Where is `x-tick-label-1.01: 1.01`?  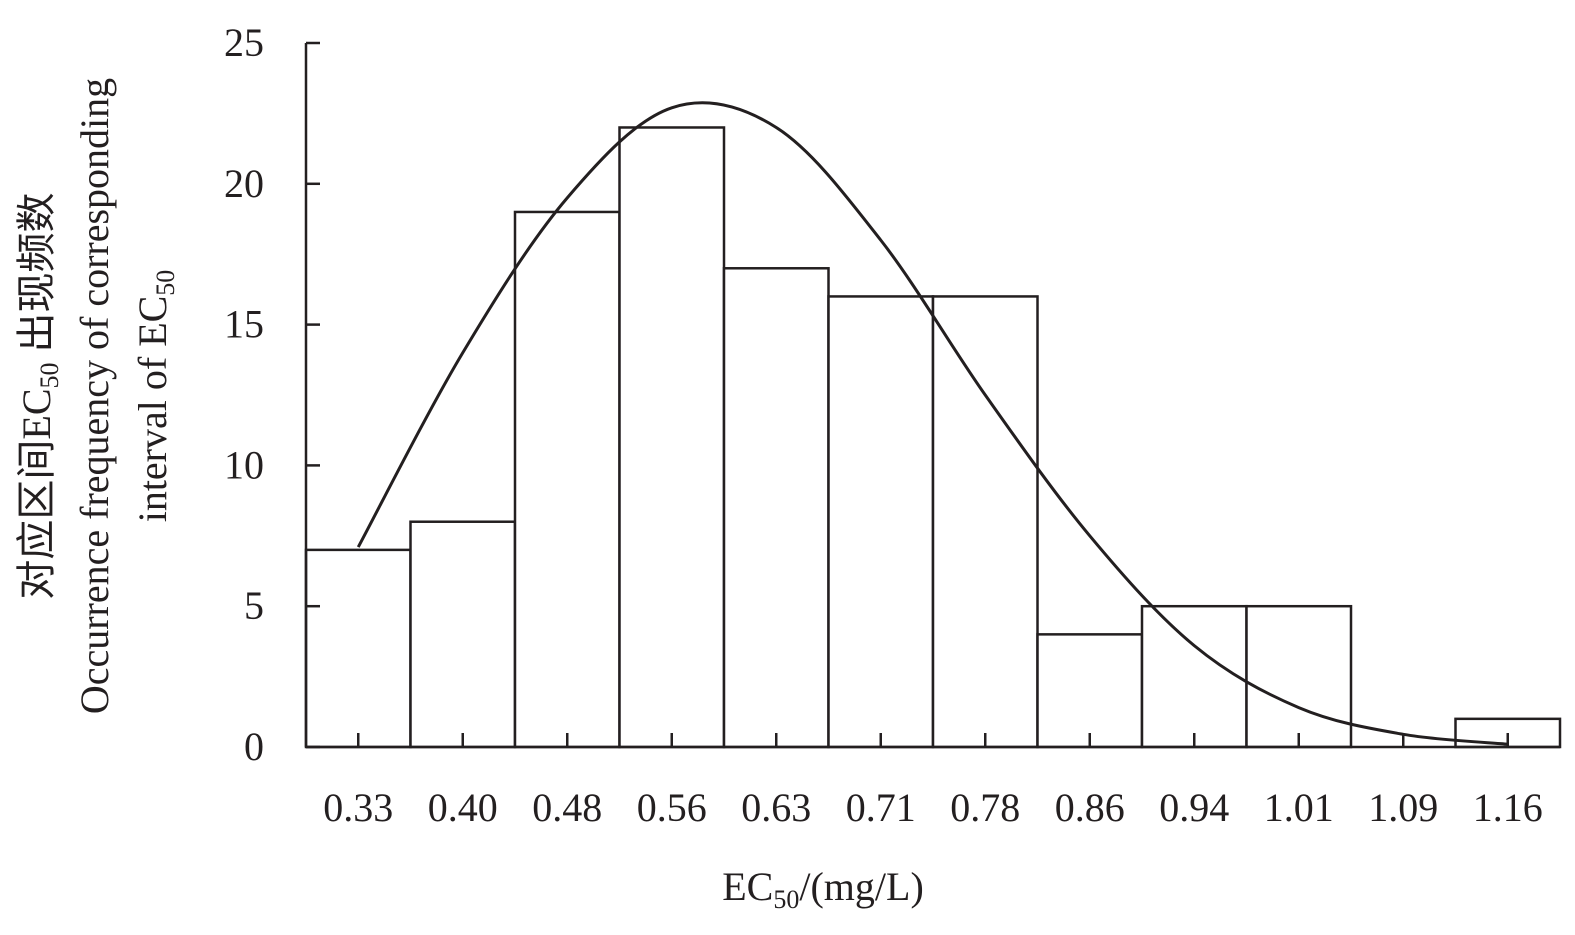
x-tick-label-1.01: 1.01 is located at coordinates (1299, 807).